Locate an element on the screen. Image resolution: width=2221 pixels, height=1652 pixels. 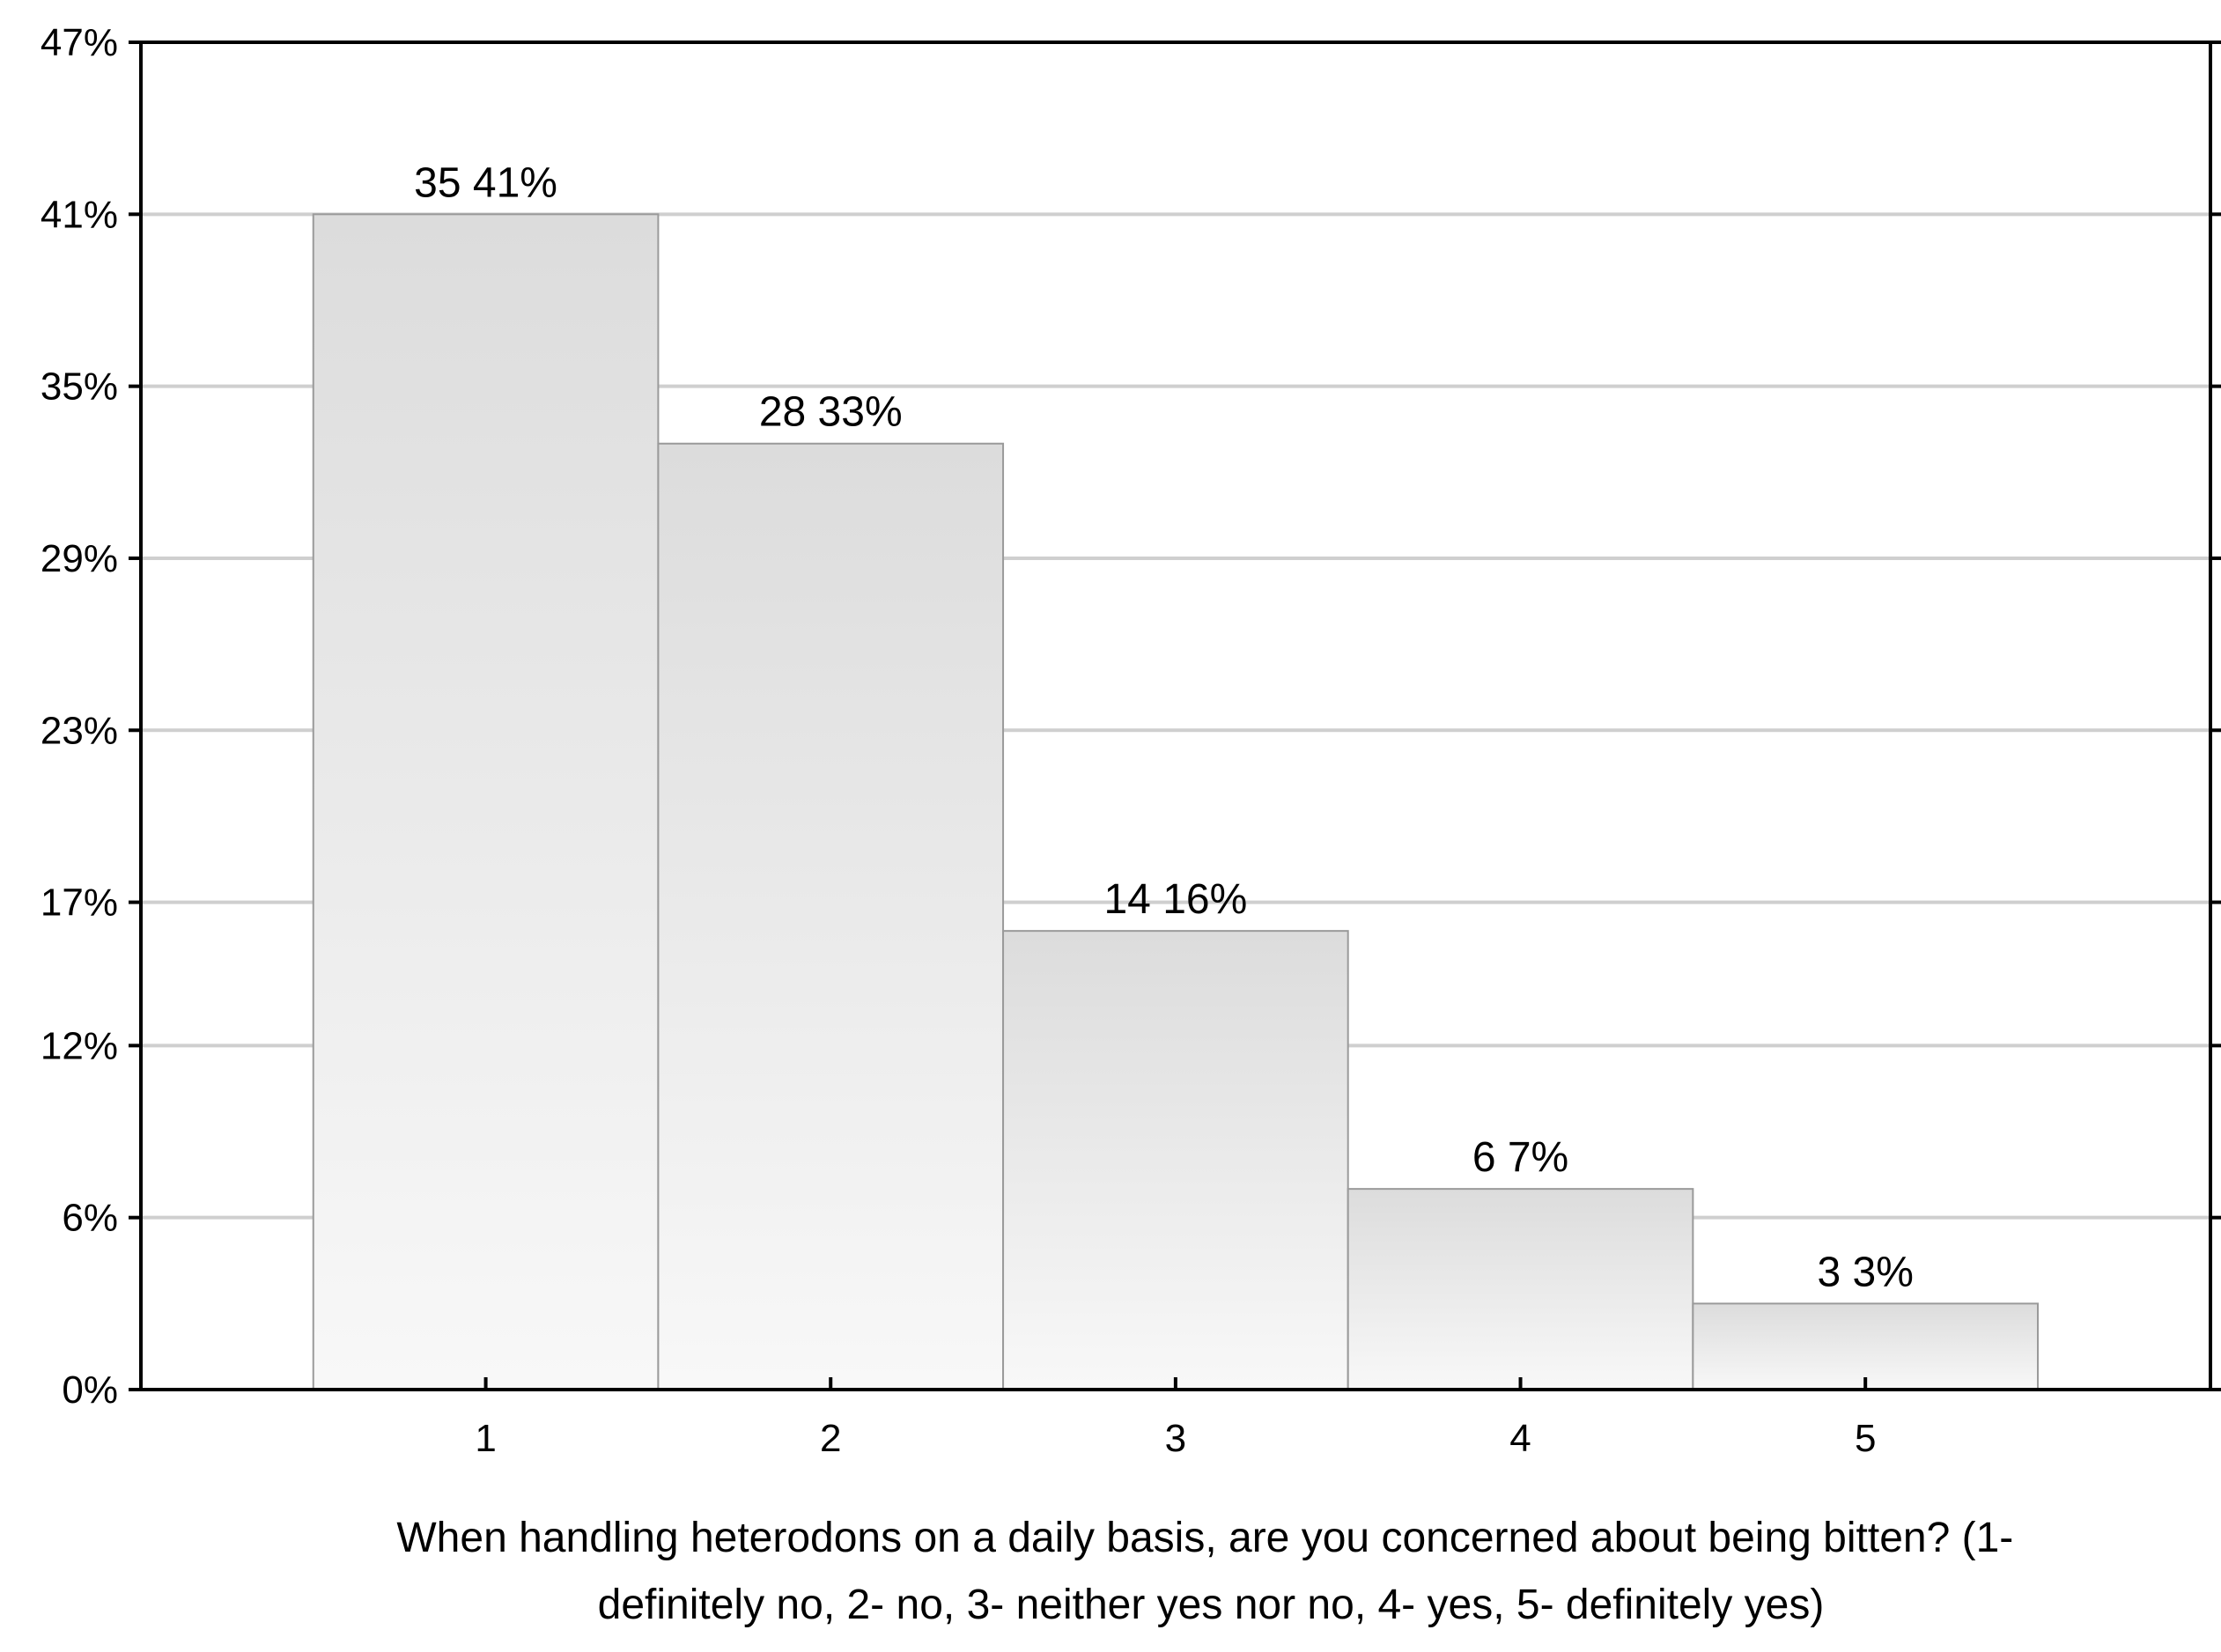
y-tick-label: 0% is located at coordinates (90, 1390).